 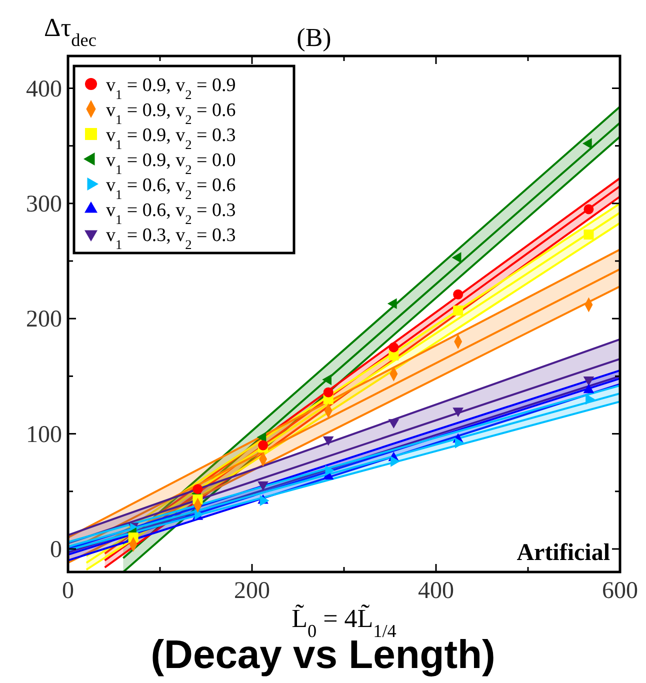 What do you see at coordinates (620, 591) in the screenshot?
I see `x-tick-label: 600` at bounding box center [620, 591].